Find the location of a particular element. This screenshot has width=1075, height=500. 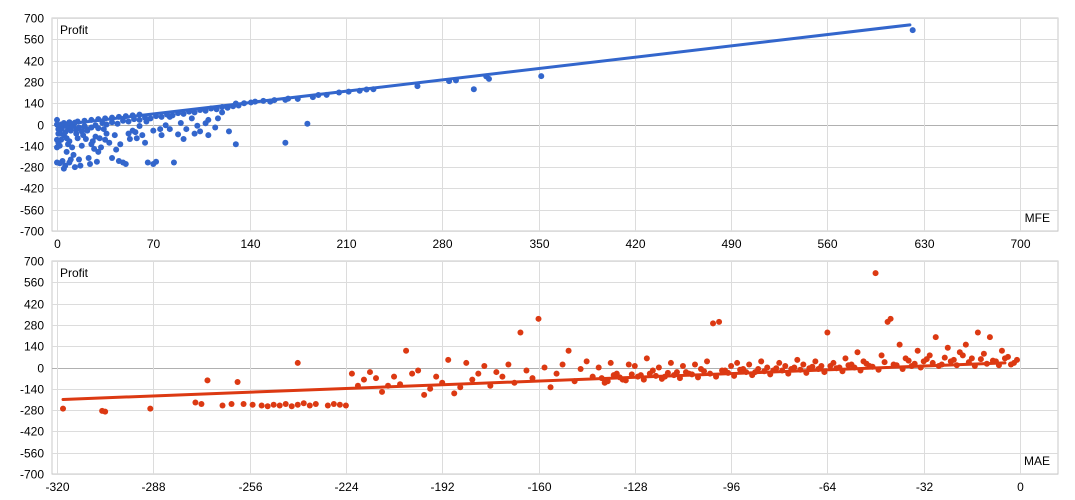

y-tick-label: 560 is located at coordinates (34, 283).